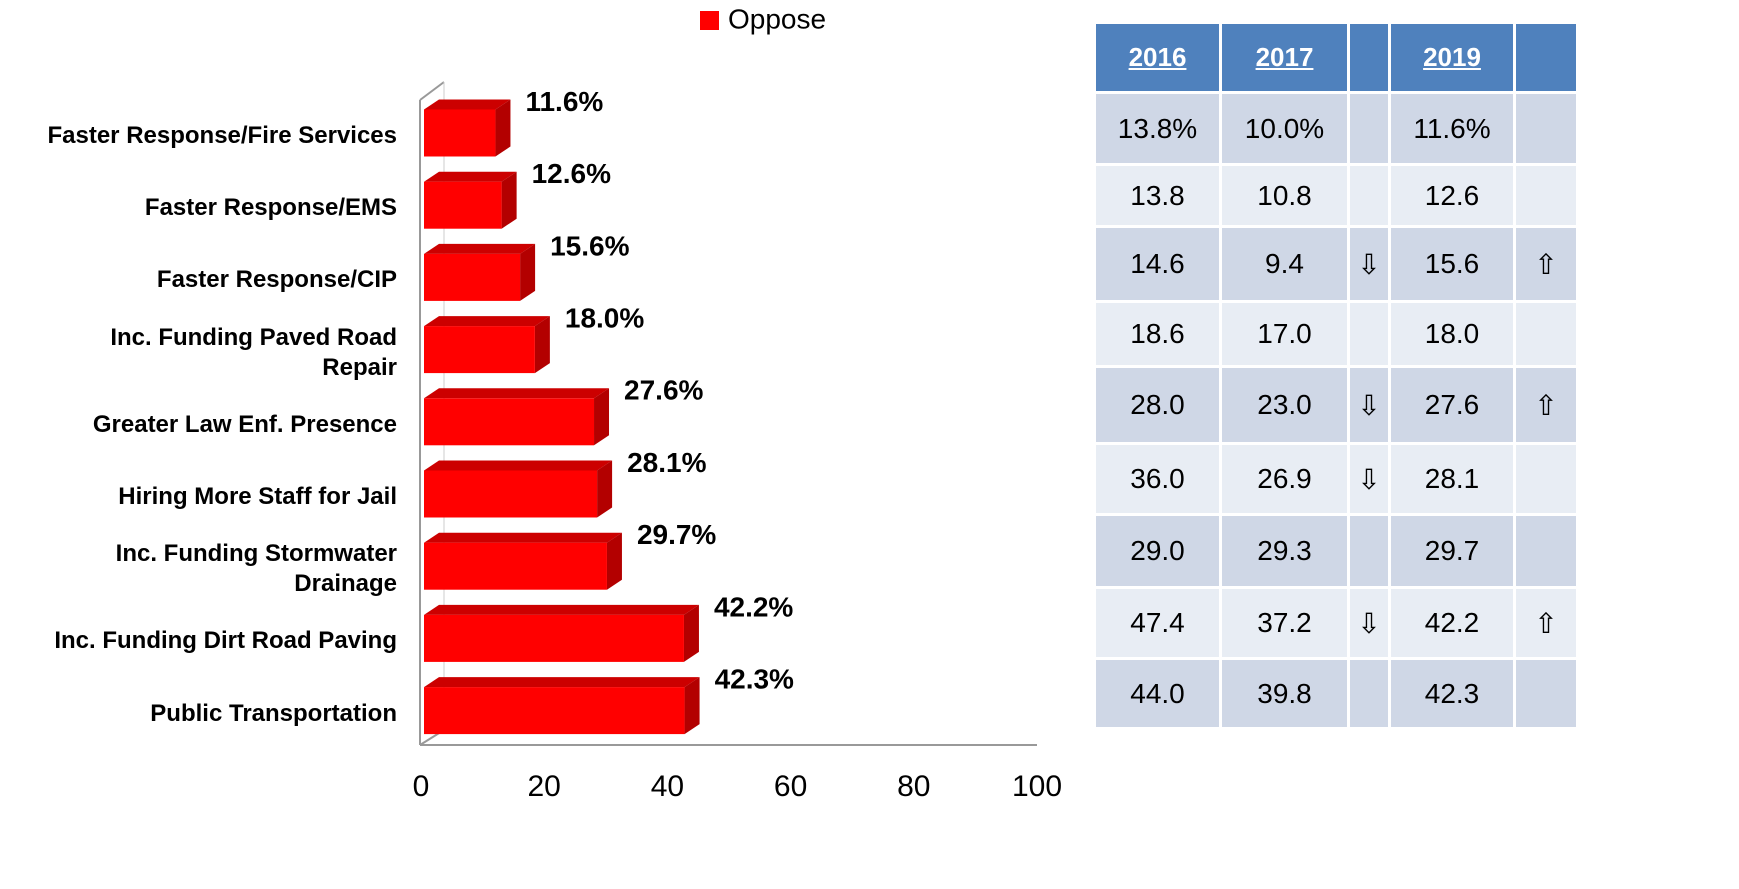 The height and width of the screenshot is (889, 1739). What do you see at coordinates (564, 101) in the screenshot?
I see `value-label: 11.6%` at bounding box center [564, 101].